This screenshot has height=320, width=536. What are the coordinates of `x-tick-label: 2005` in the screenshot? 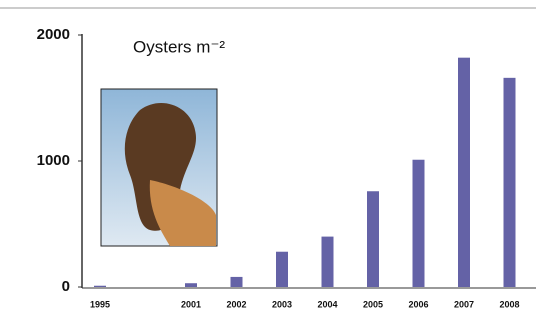 It's located at (373, 304).